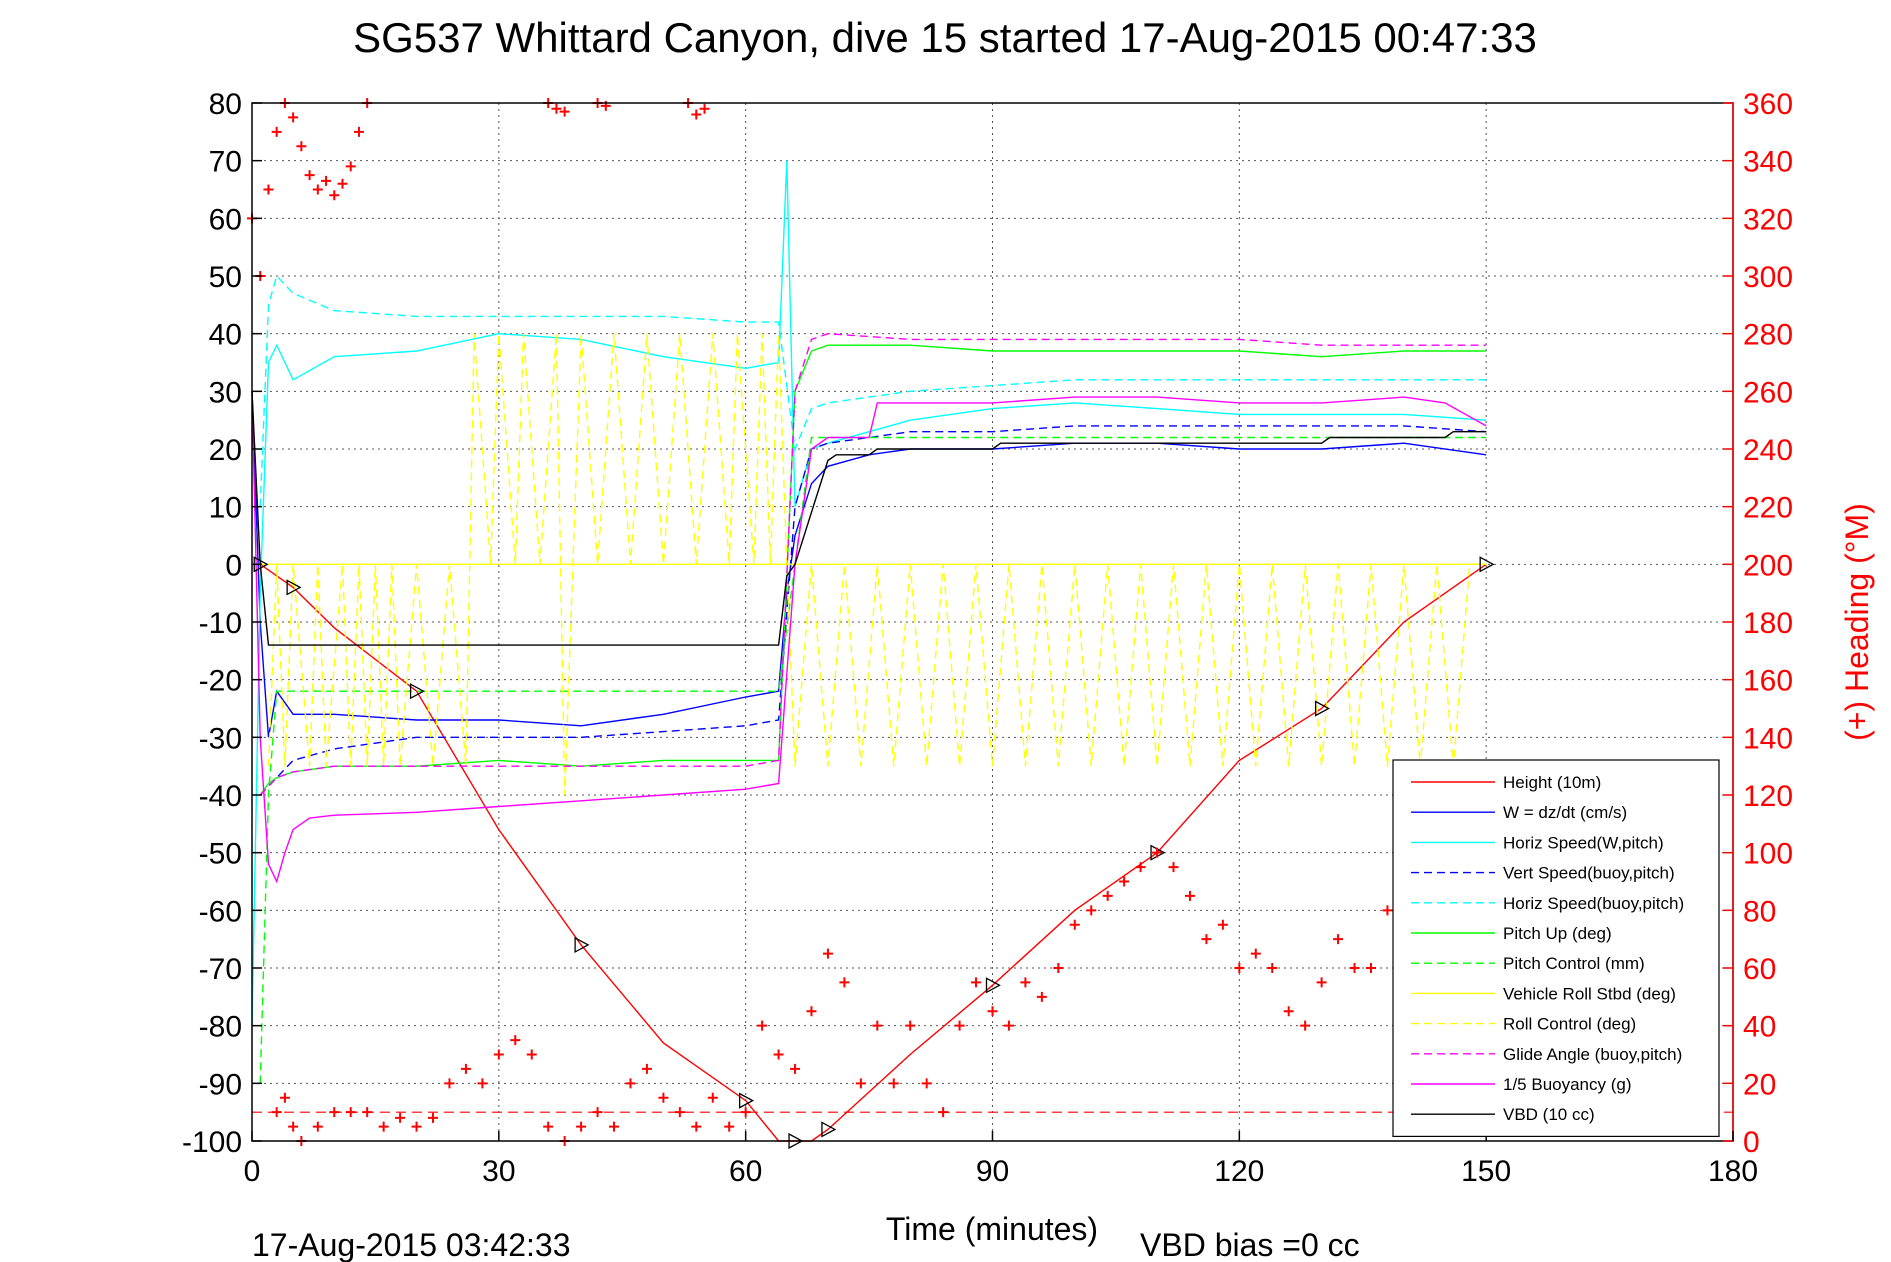 Image resolution: width=1891 pixels, height=1262 pixels. I want to click on right-tick-label: 40, so click(1759, 1027).